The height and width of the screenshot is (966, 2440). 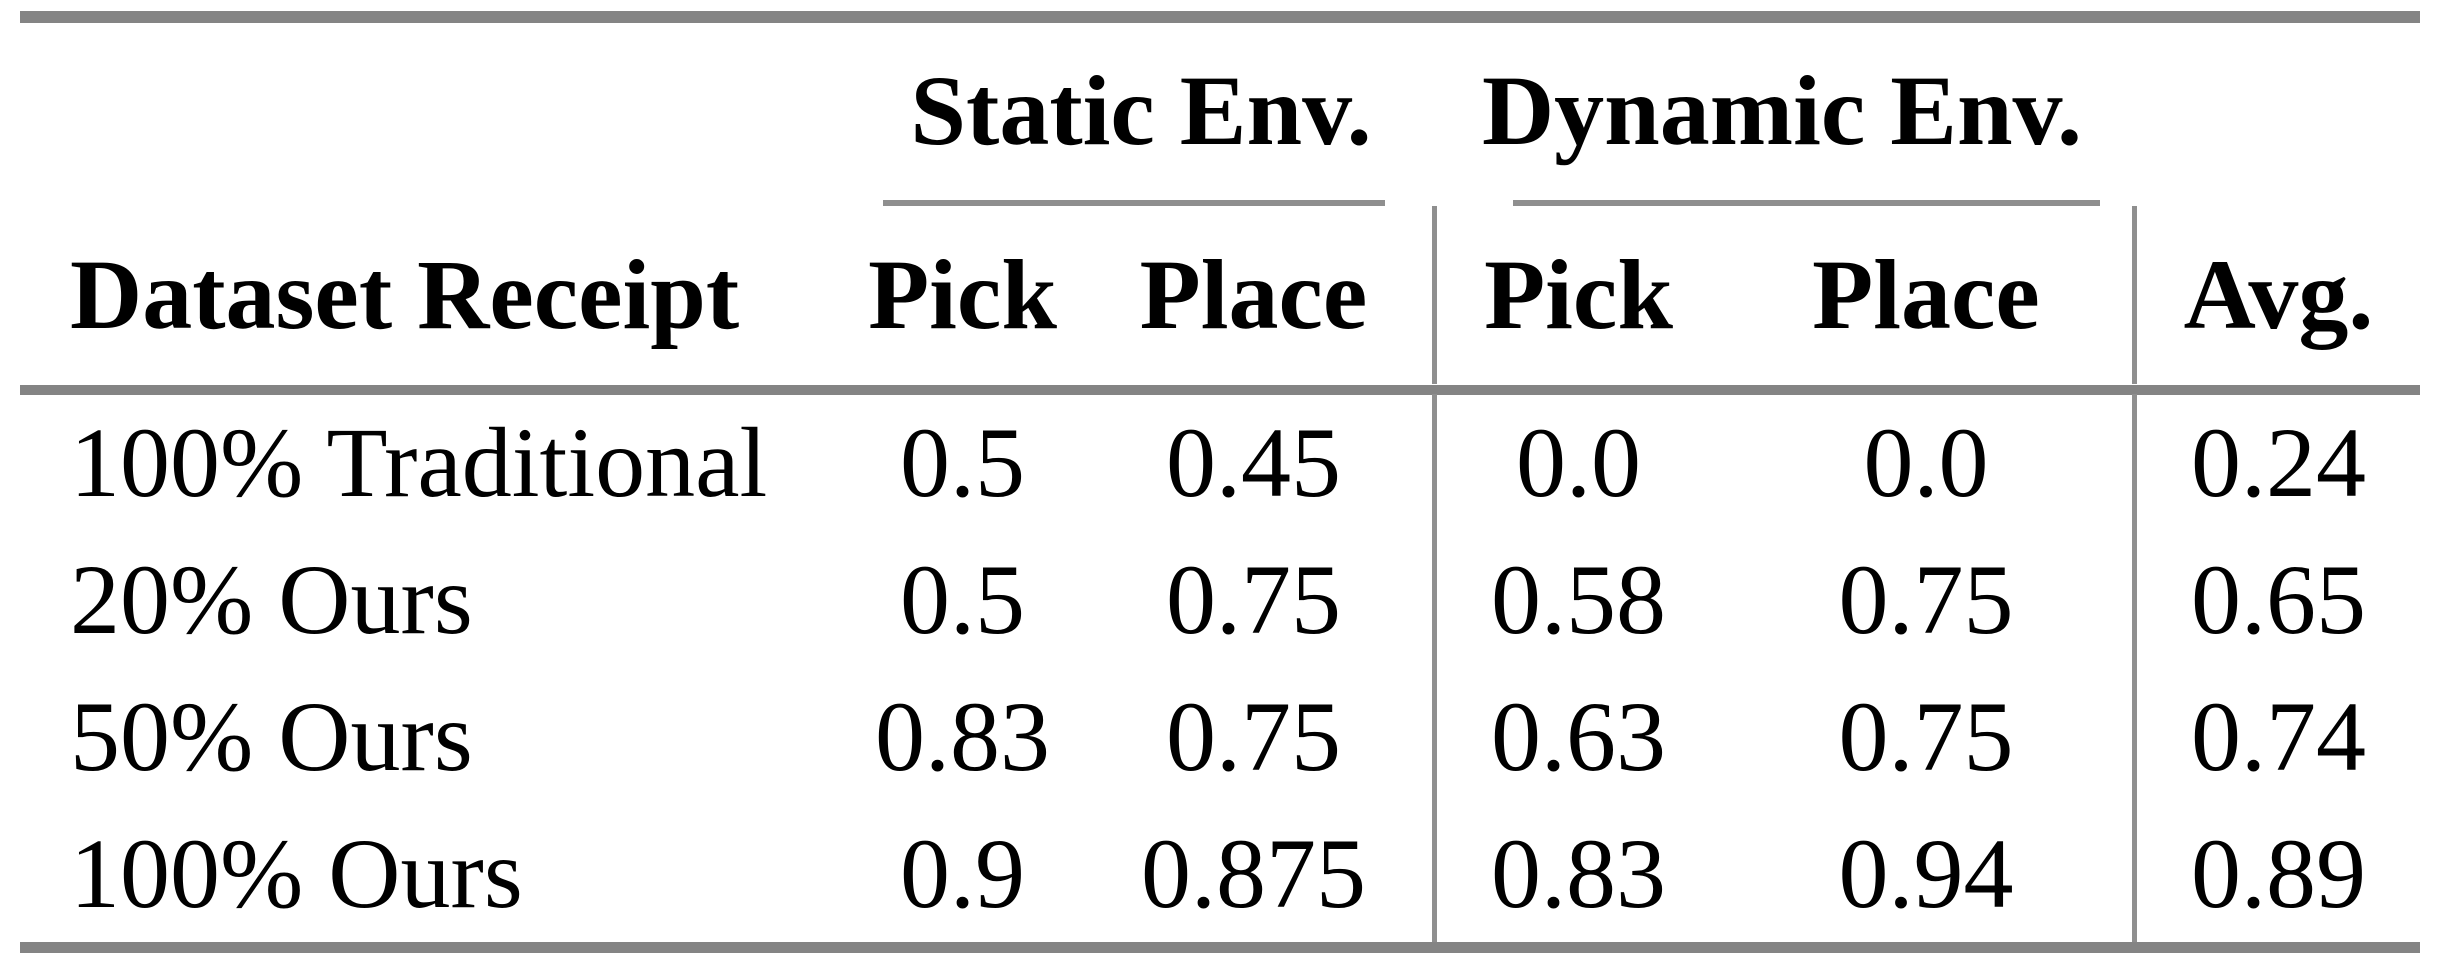 What do you see at coordinates (440, 111) in the screenshot?
I see `corner-spacer` at bounding box center [440, 111].